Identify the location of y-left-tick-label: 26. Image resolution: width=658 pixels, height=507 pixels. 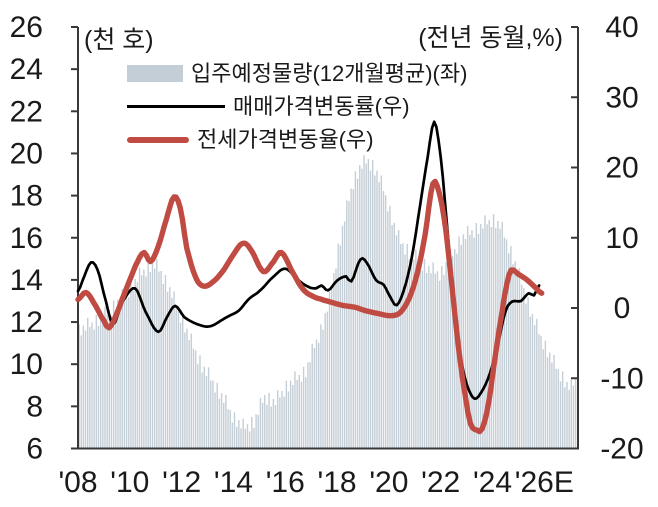
(26, 27).